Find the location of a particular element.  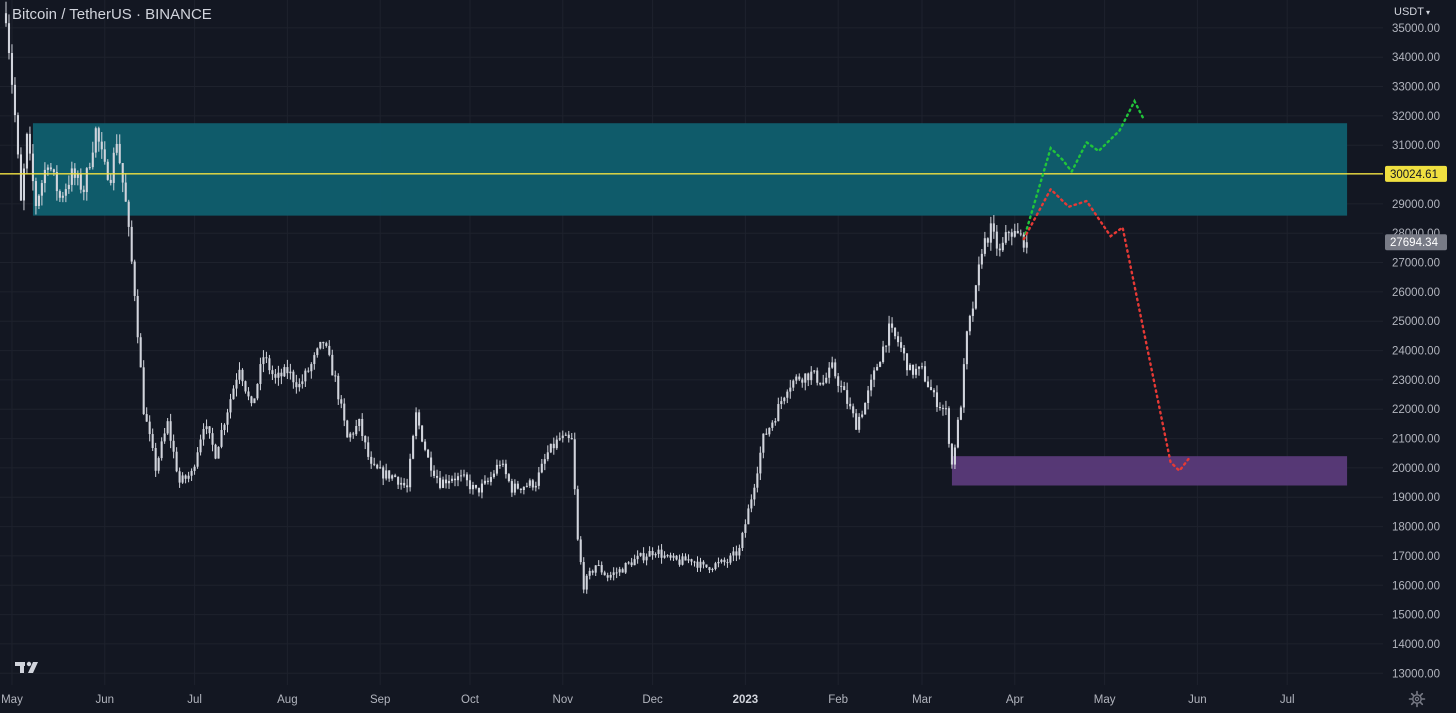

time-tick-label: May is located at coordinates (12, 700).